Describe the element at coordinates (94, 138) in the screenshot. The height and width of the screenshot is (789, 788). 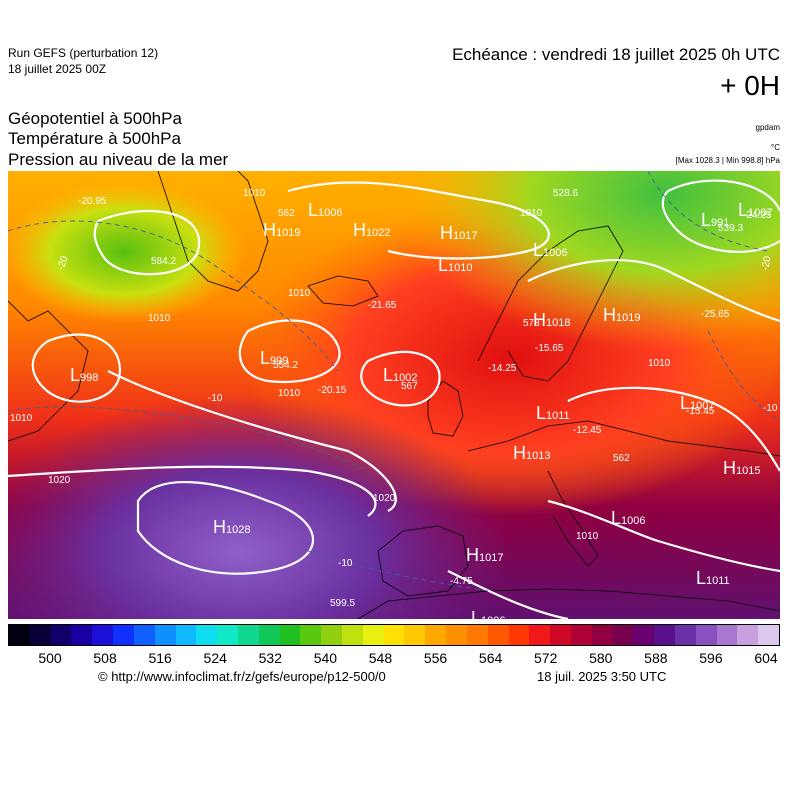
I see `parameter-temperature: Température à 500hPa` at that location.